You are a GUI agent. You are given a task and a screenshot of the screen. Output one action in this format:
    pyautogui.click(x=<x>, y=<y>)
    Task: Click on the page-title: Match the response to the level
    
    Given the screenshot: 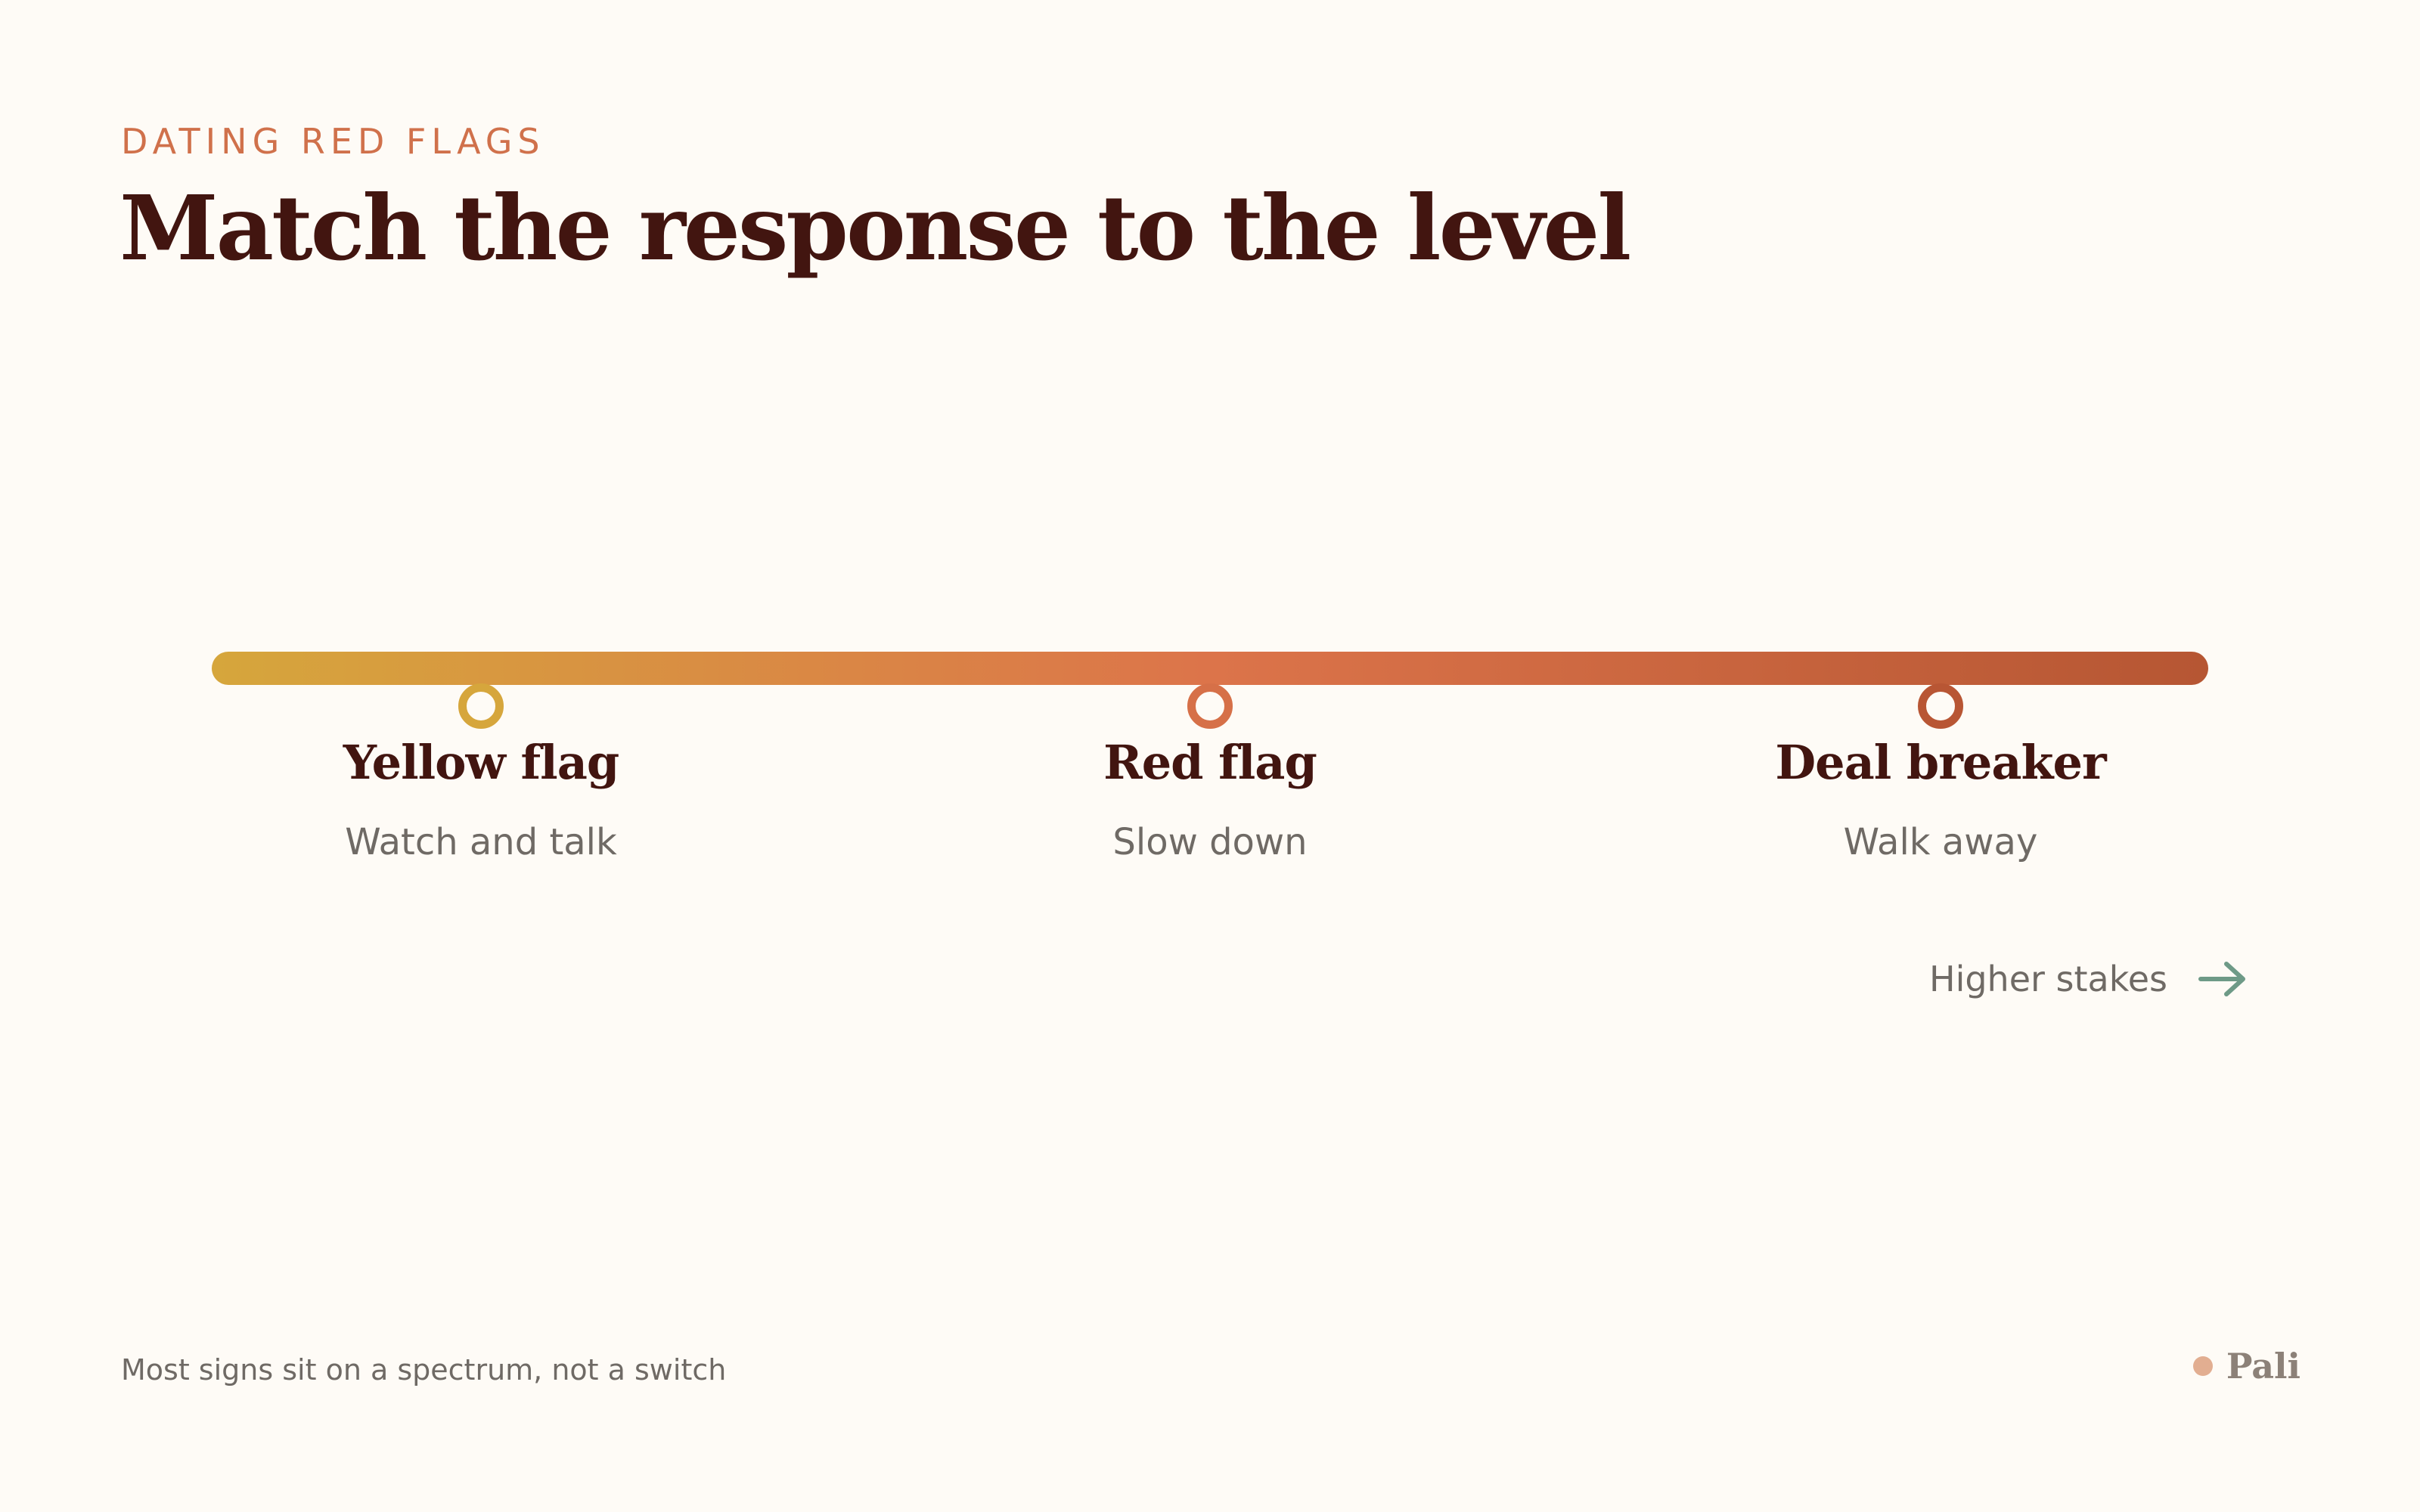 What is the action you would take?
    pyautogui.click(x=875, y=227)
    